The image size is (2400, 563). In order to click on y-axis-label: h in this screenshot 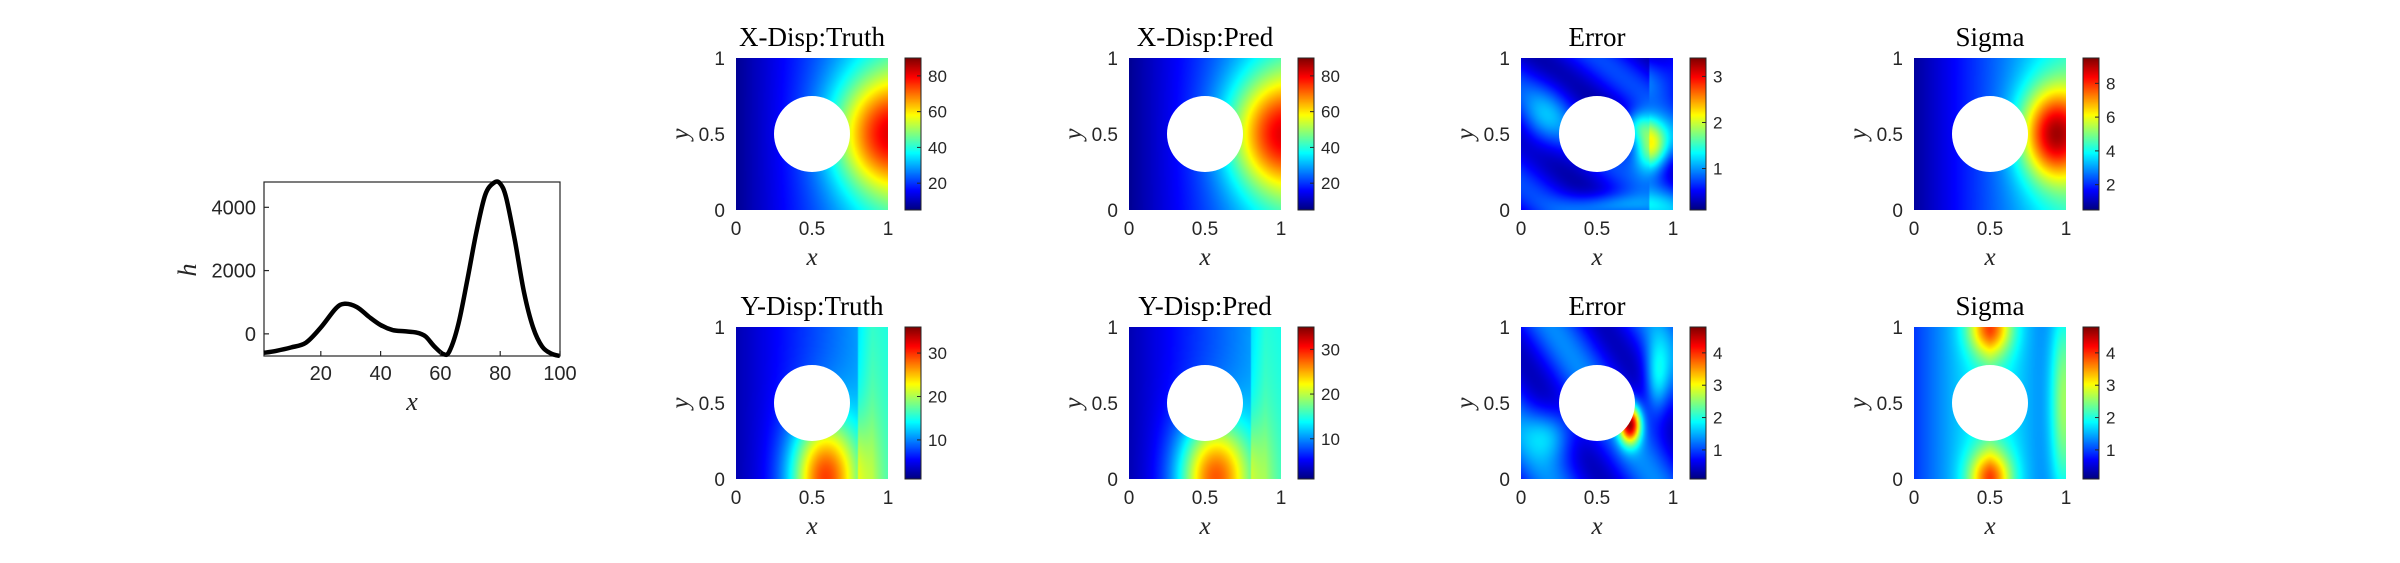, I will do `click(187, 270)`.